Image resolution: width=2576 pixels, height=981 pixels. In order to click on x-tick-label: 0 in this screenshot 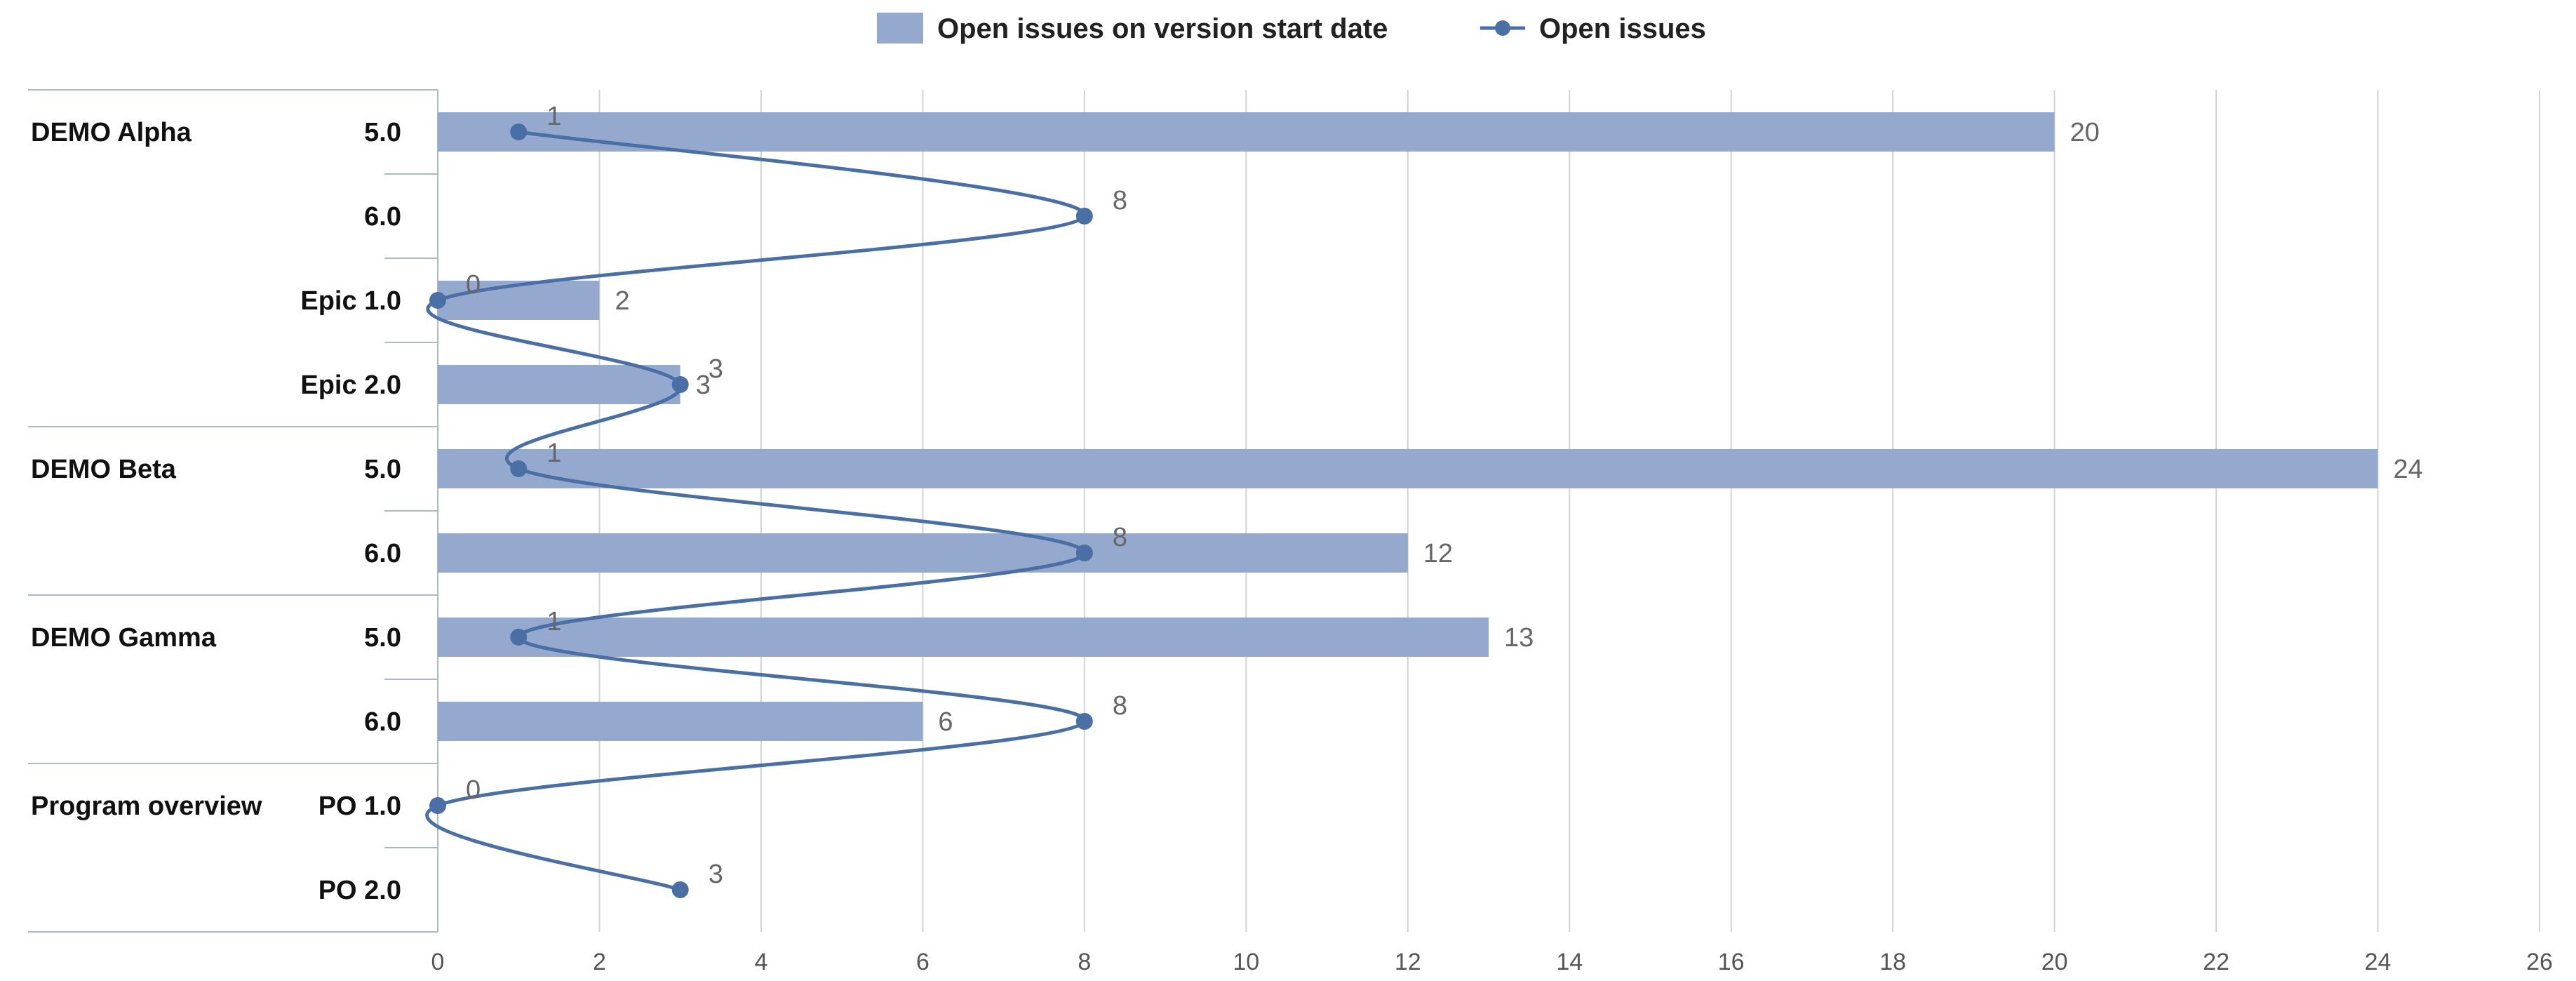, I will do `click(438, 962)`.